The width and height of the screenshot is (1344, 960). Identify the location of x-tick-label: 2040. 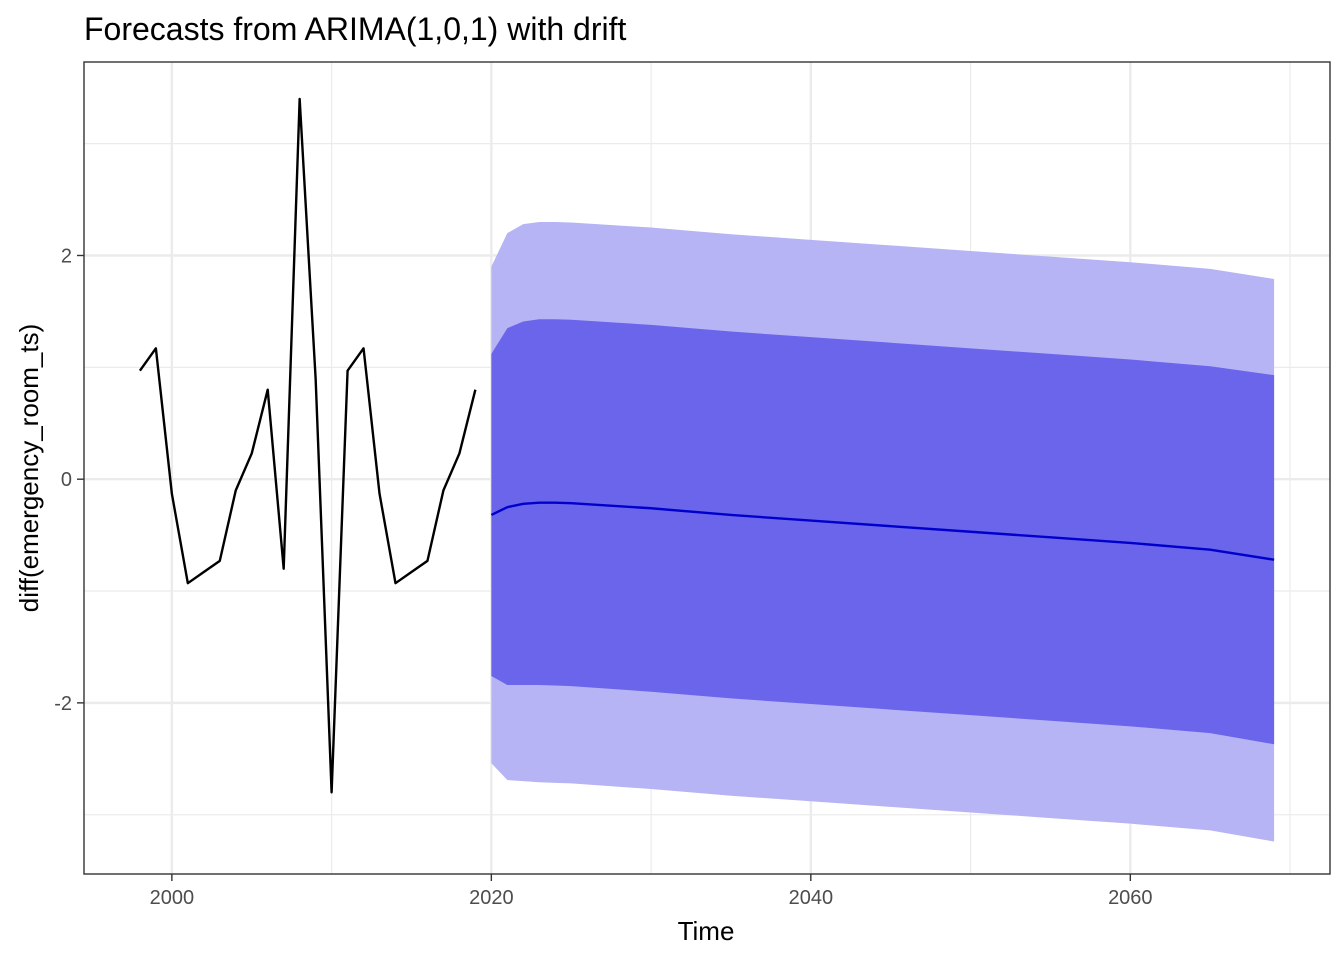
(811, 898).